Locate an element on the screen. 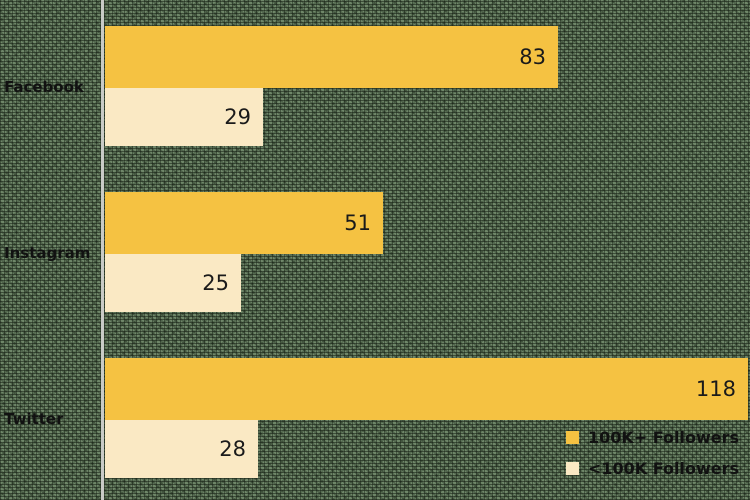  bar-twitter-under-100k: 28 is located at coordinates (181, 449).